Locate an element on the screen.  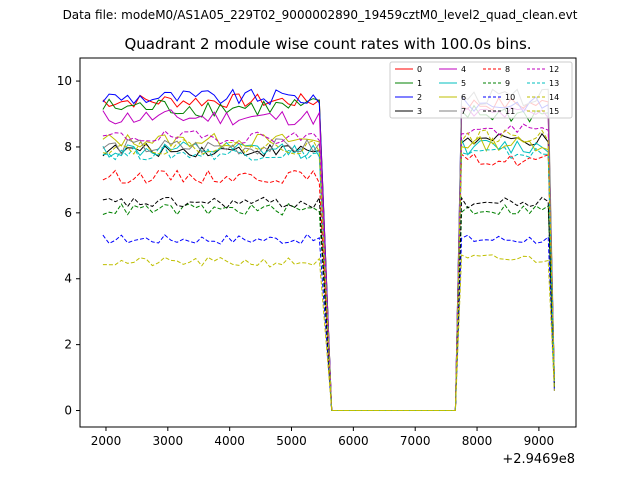
legend-box is located at coordinates (481, 90).